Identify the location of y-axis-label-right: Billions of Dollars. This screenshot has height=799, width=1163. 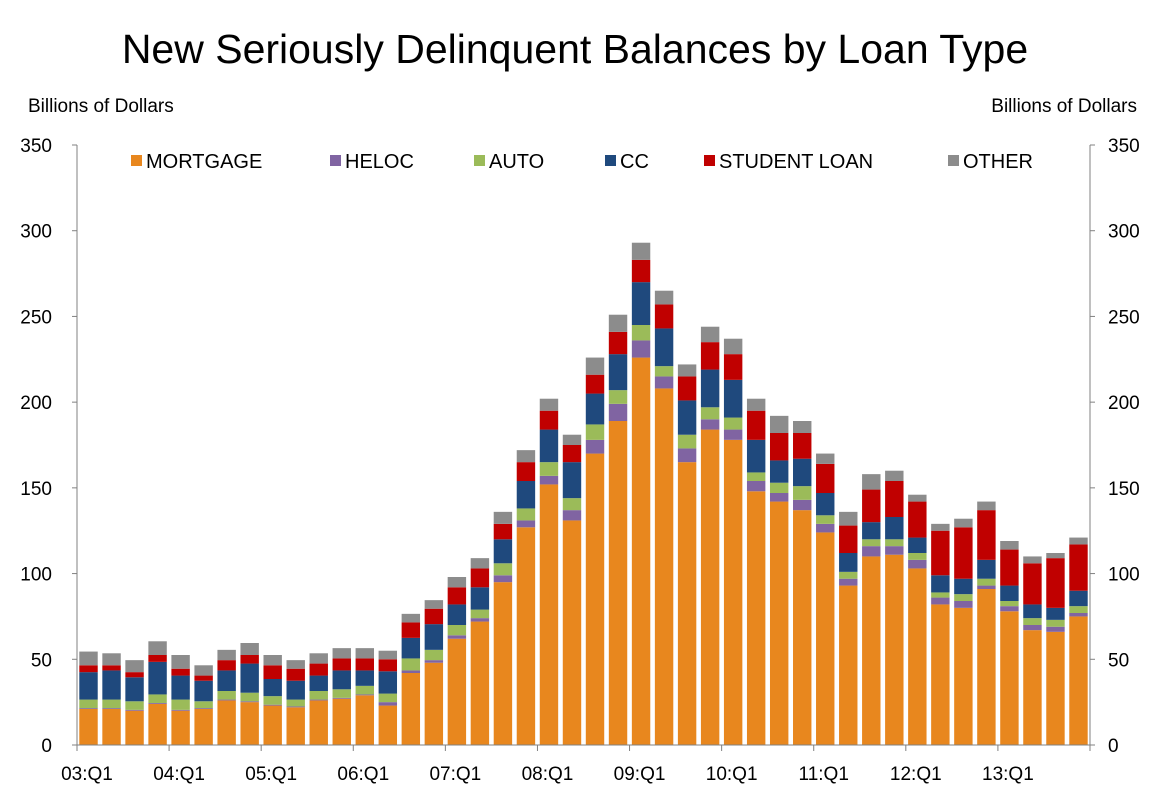
(1064, 106).